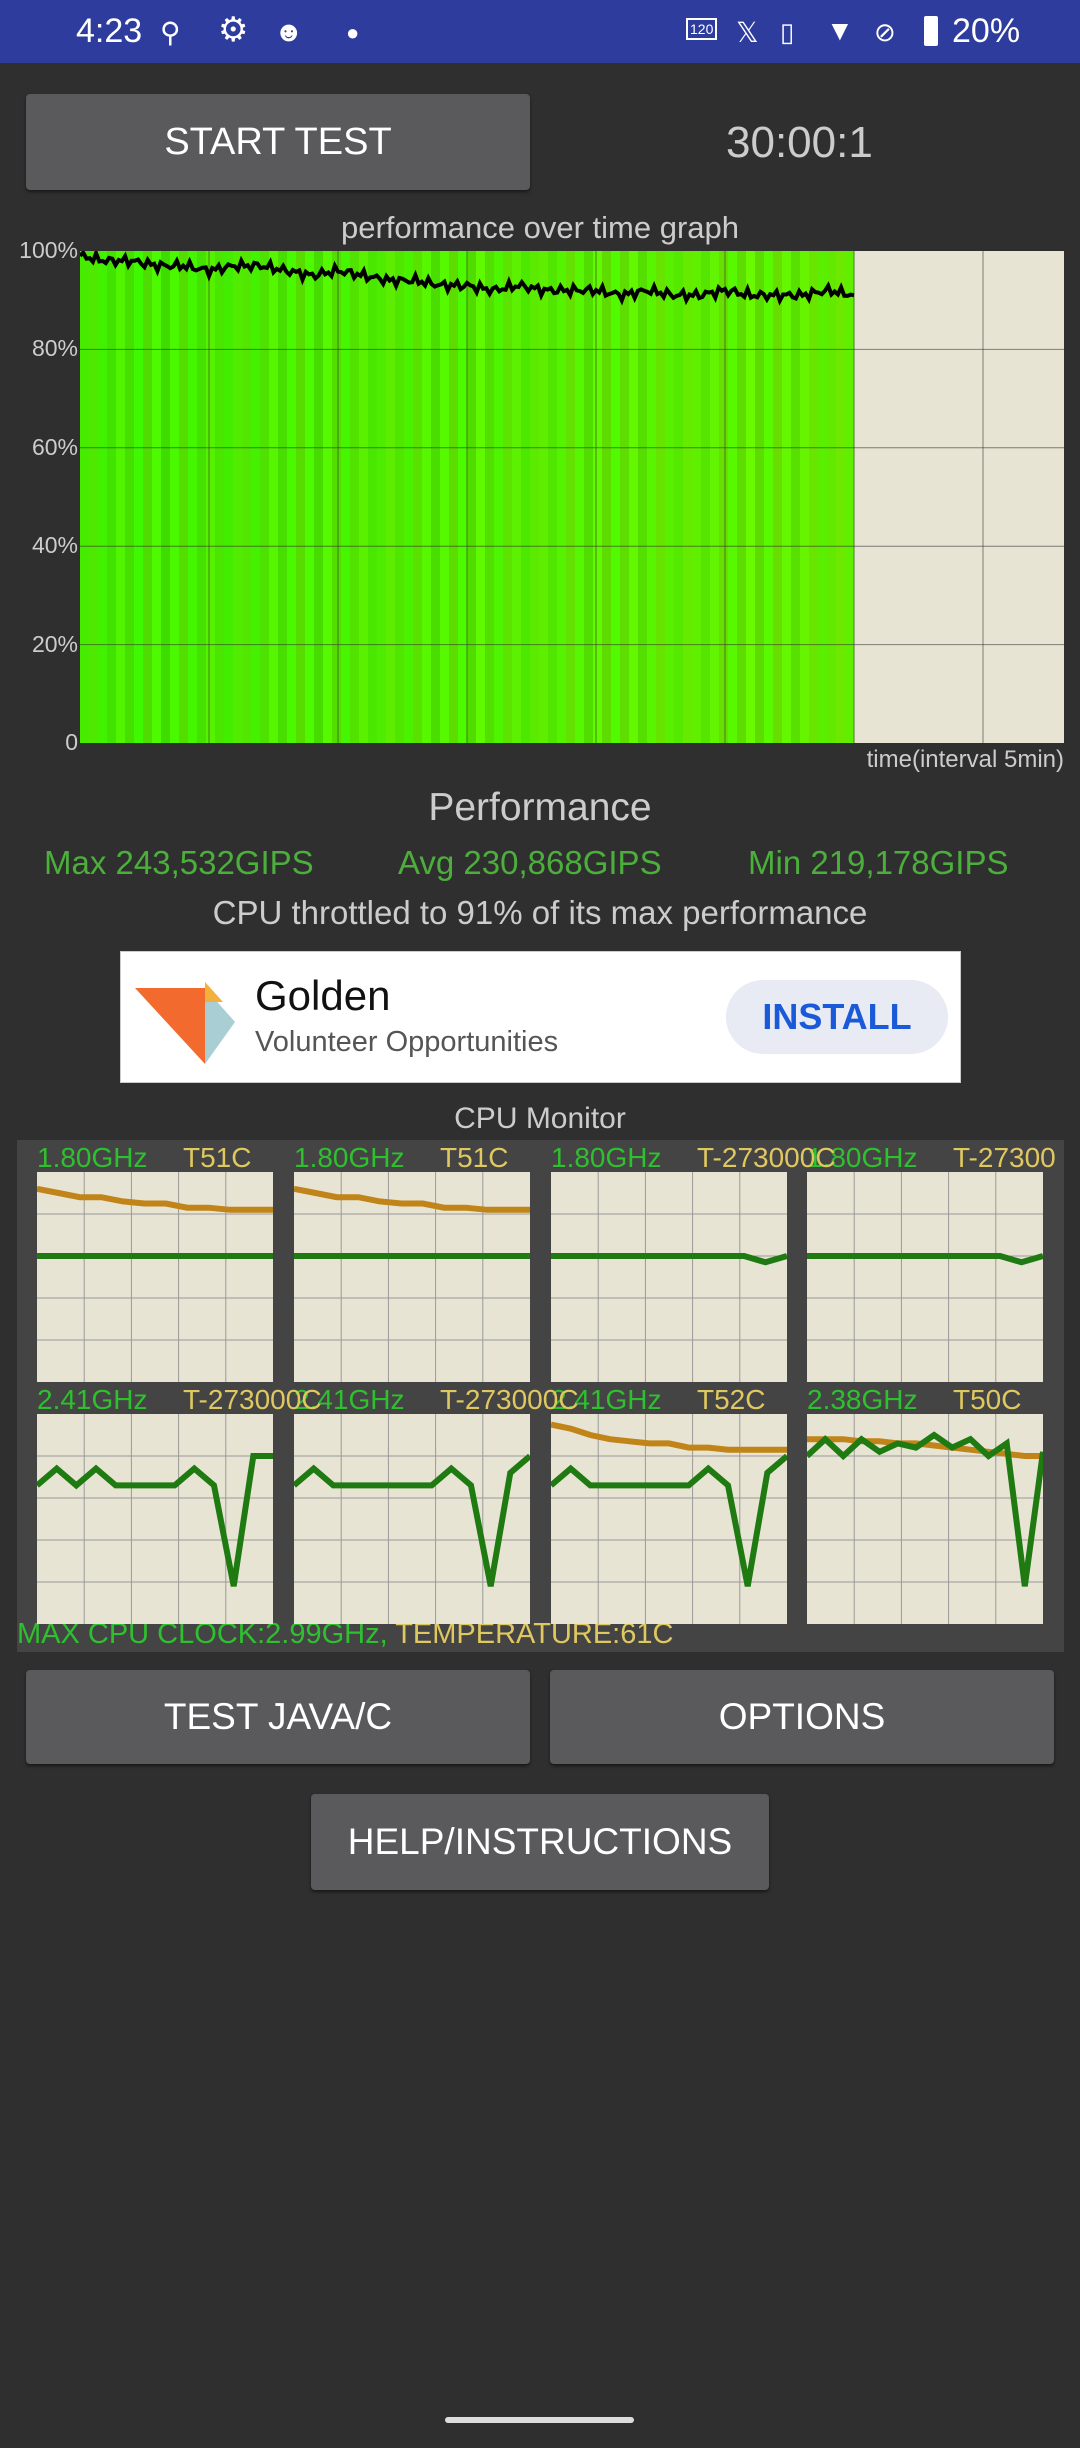 This screenshot has width=1080, height=2448. What do you see at coordinates (802, 1717) in the screenshot?
I see `options-button: OPTIONS` at bounding box center [802, 1717].